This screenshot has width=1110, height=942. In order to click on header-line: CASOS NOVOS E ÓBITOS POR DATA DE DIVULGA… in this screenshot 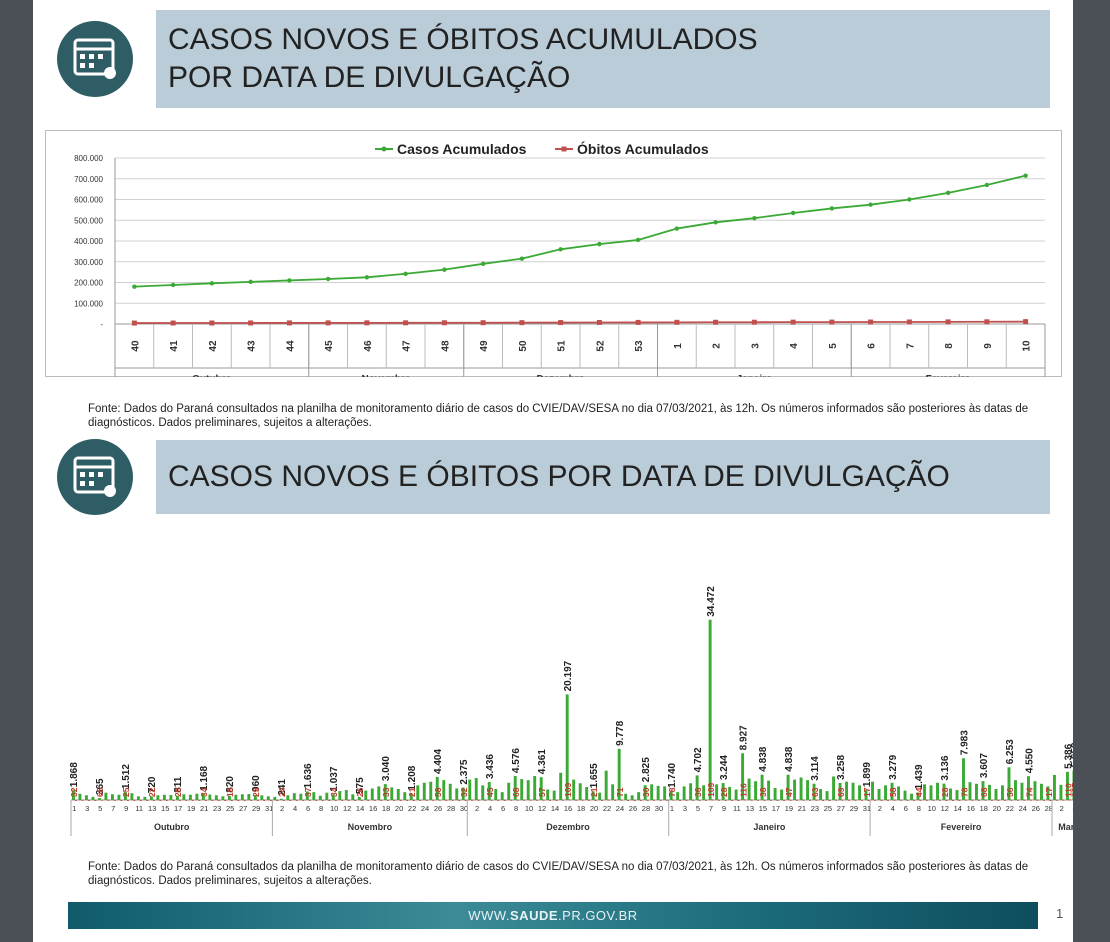, I will do `click(559, 476)`.